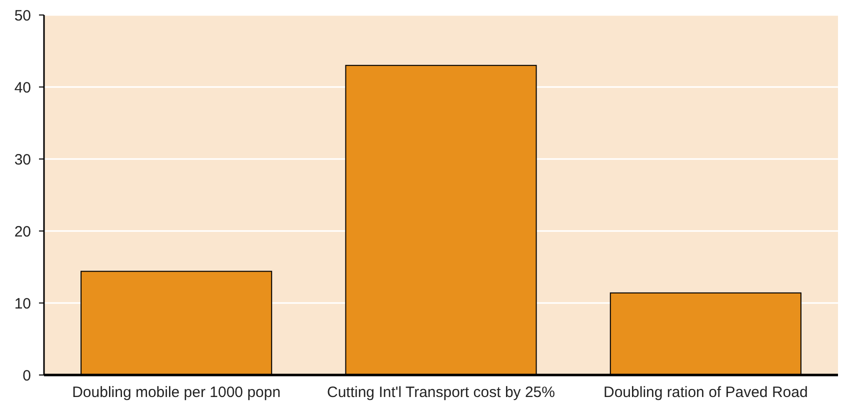 This screenshot has width=841, height=408. What do you see at coordinates (22, 15) in the screenshot?
I see `y-tick-label: 50` at bounding box center [22, 15].